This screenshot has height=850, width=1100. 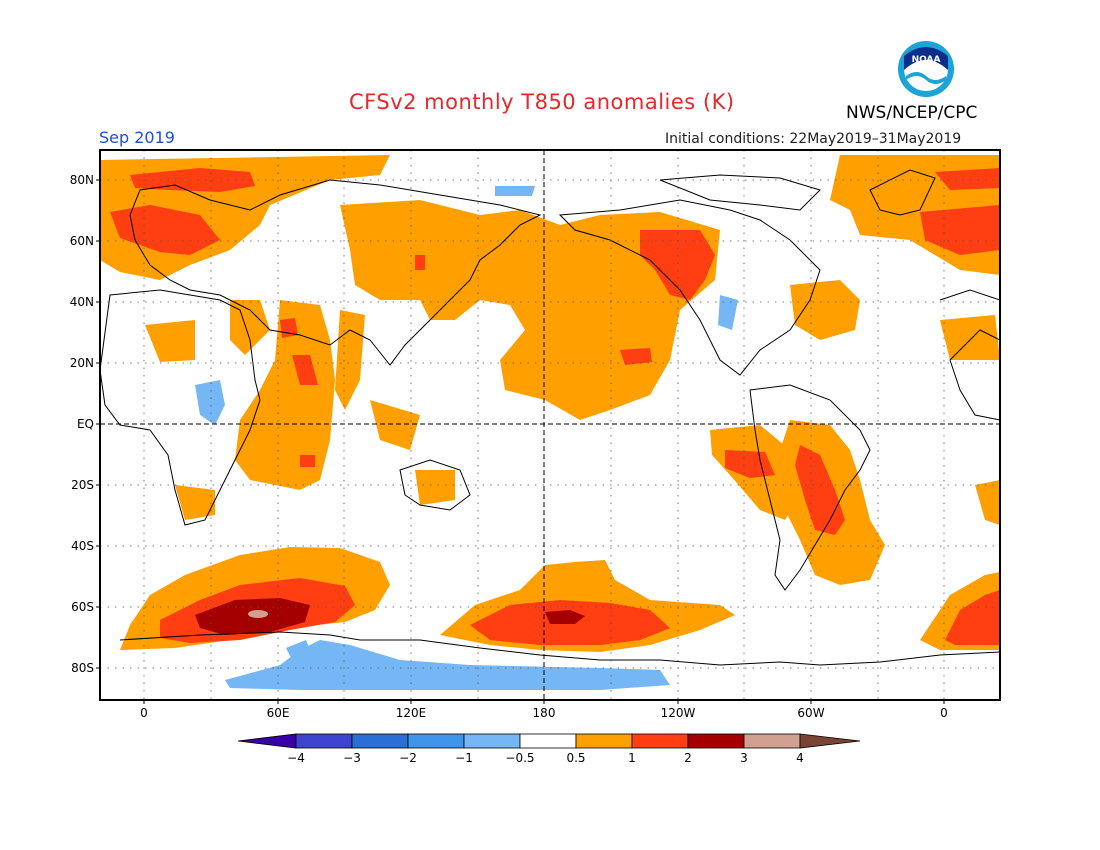 What do you see at coordinates (813, 139) in the screenshot?
I see `initial-conditions-label: Initial conditions: 22May2019–31May2019` at bounding box center [813, 139].